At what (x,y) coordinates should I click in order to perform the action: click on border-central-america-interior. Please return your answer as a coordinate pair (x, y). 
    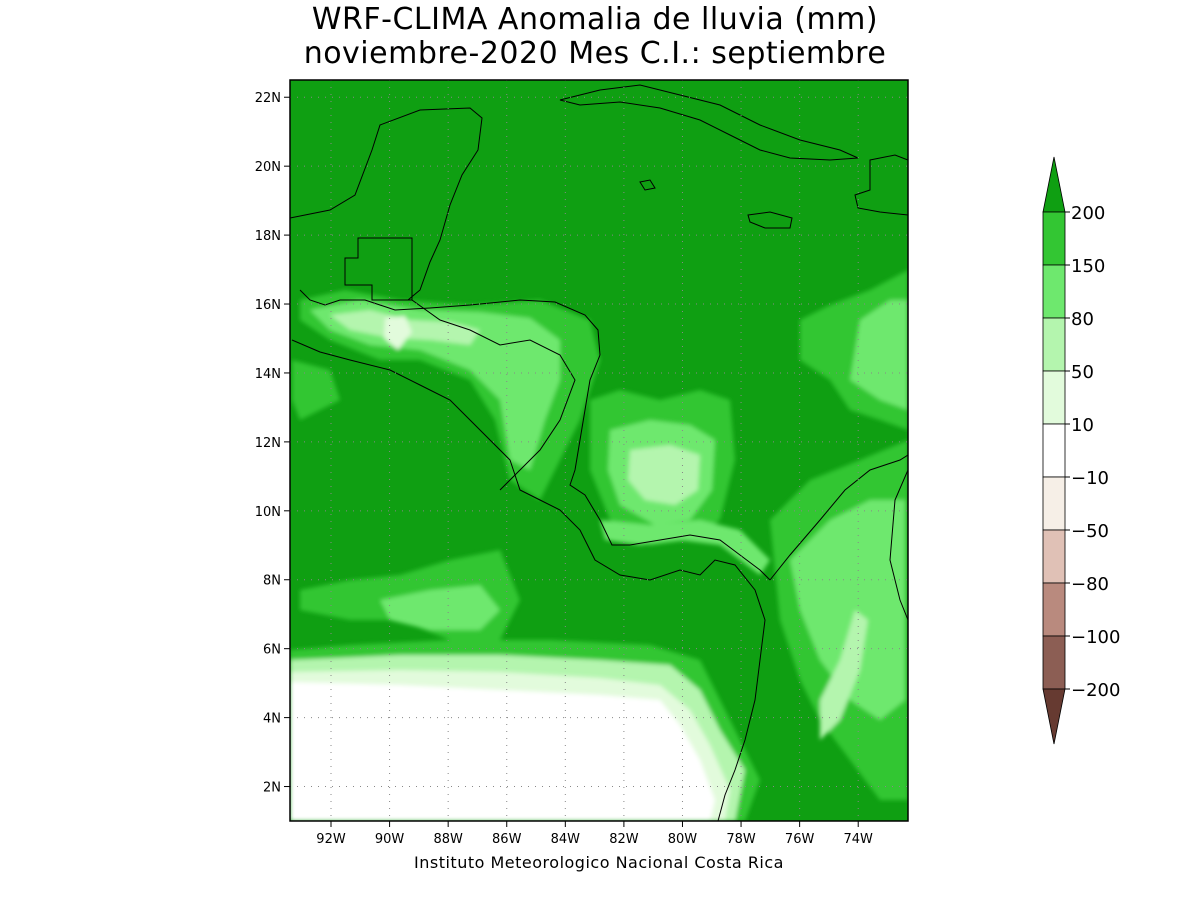
    Looking at the image, I should click on (493, 395).